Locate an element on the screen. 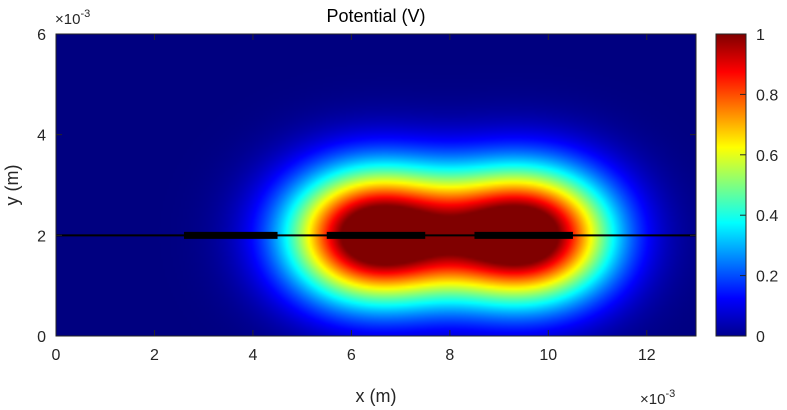  colorbar-ticks: 0 0.2 0.4 0.6 0.8 1 is located at coordinates (759, 186).